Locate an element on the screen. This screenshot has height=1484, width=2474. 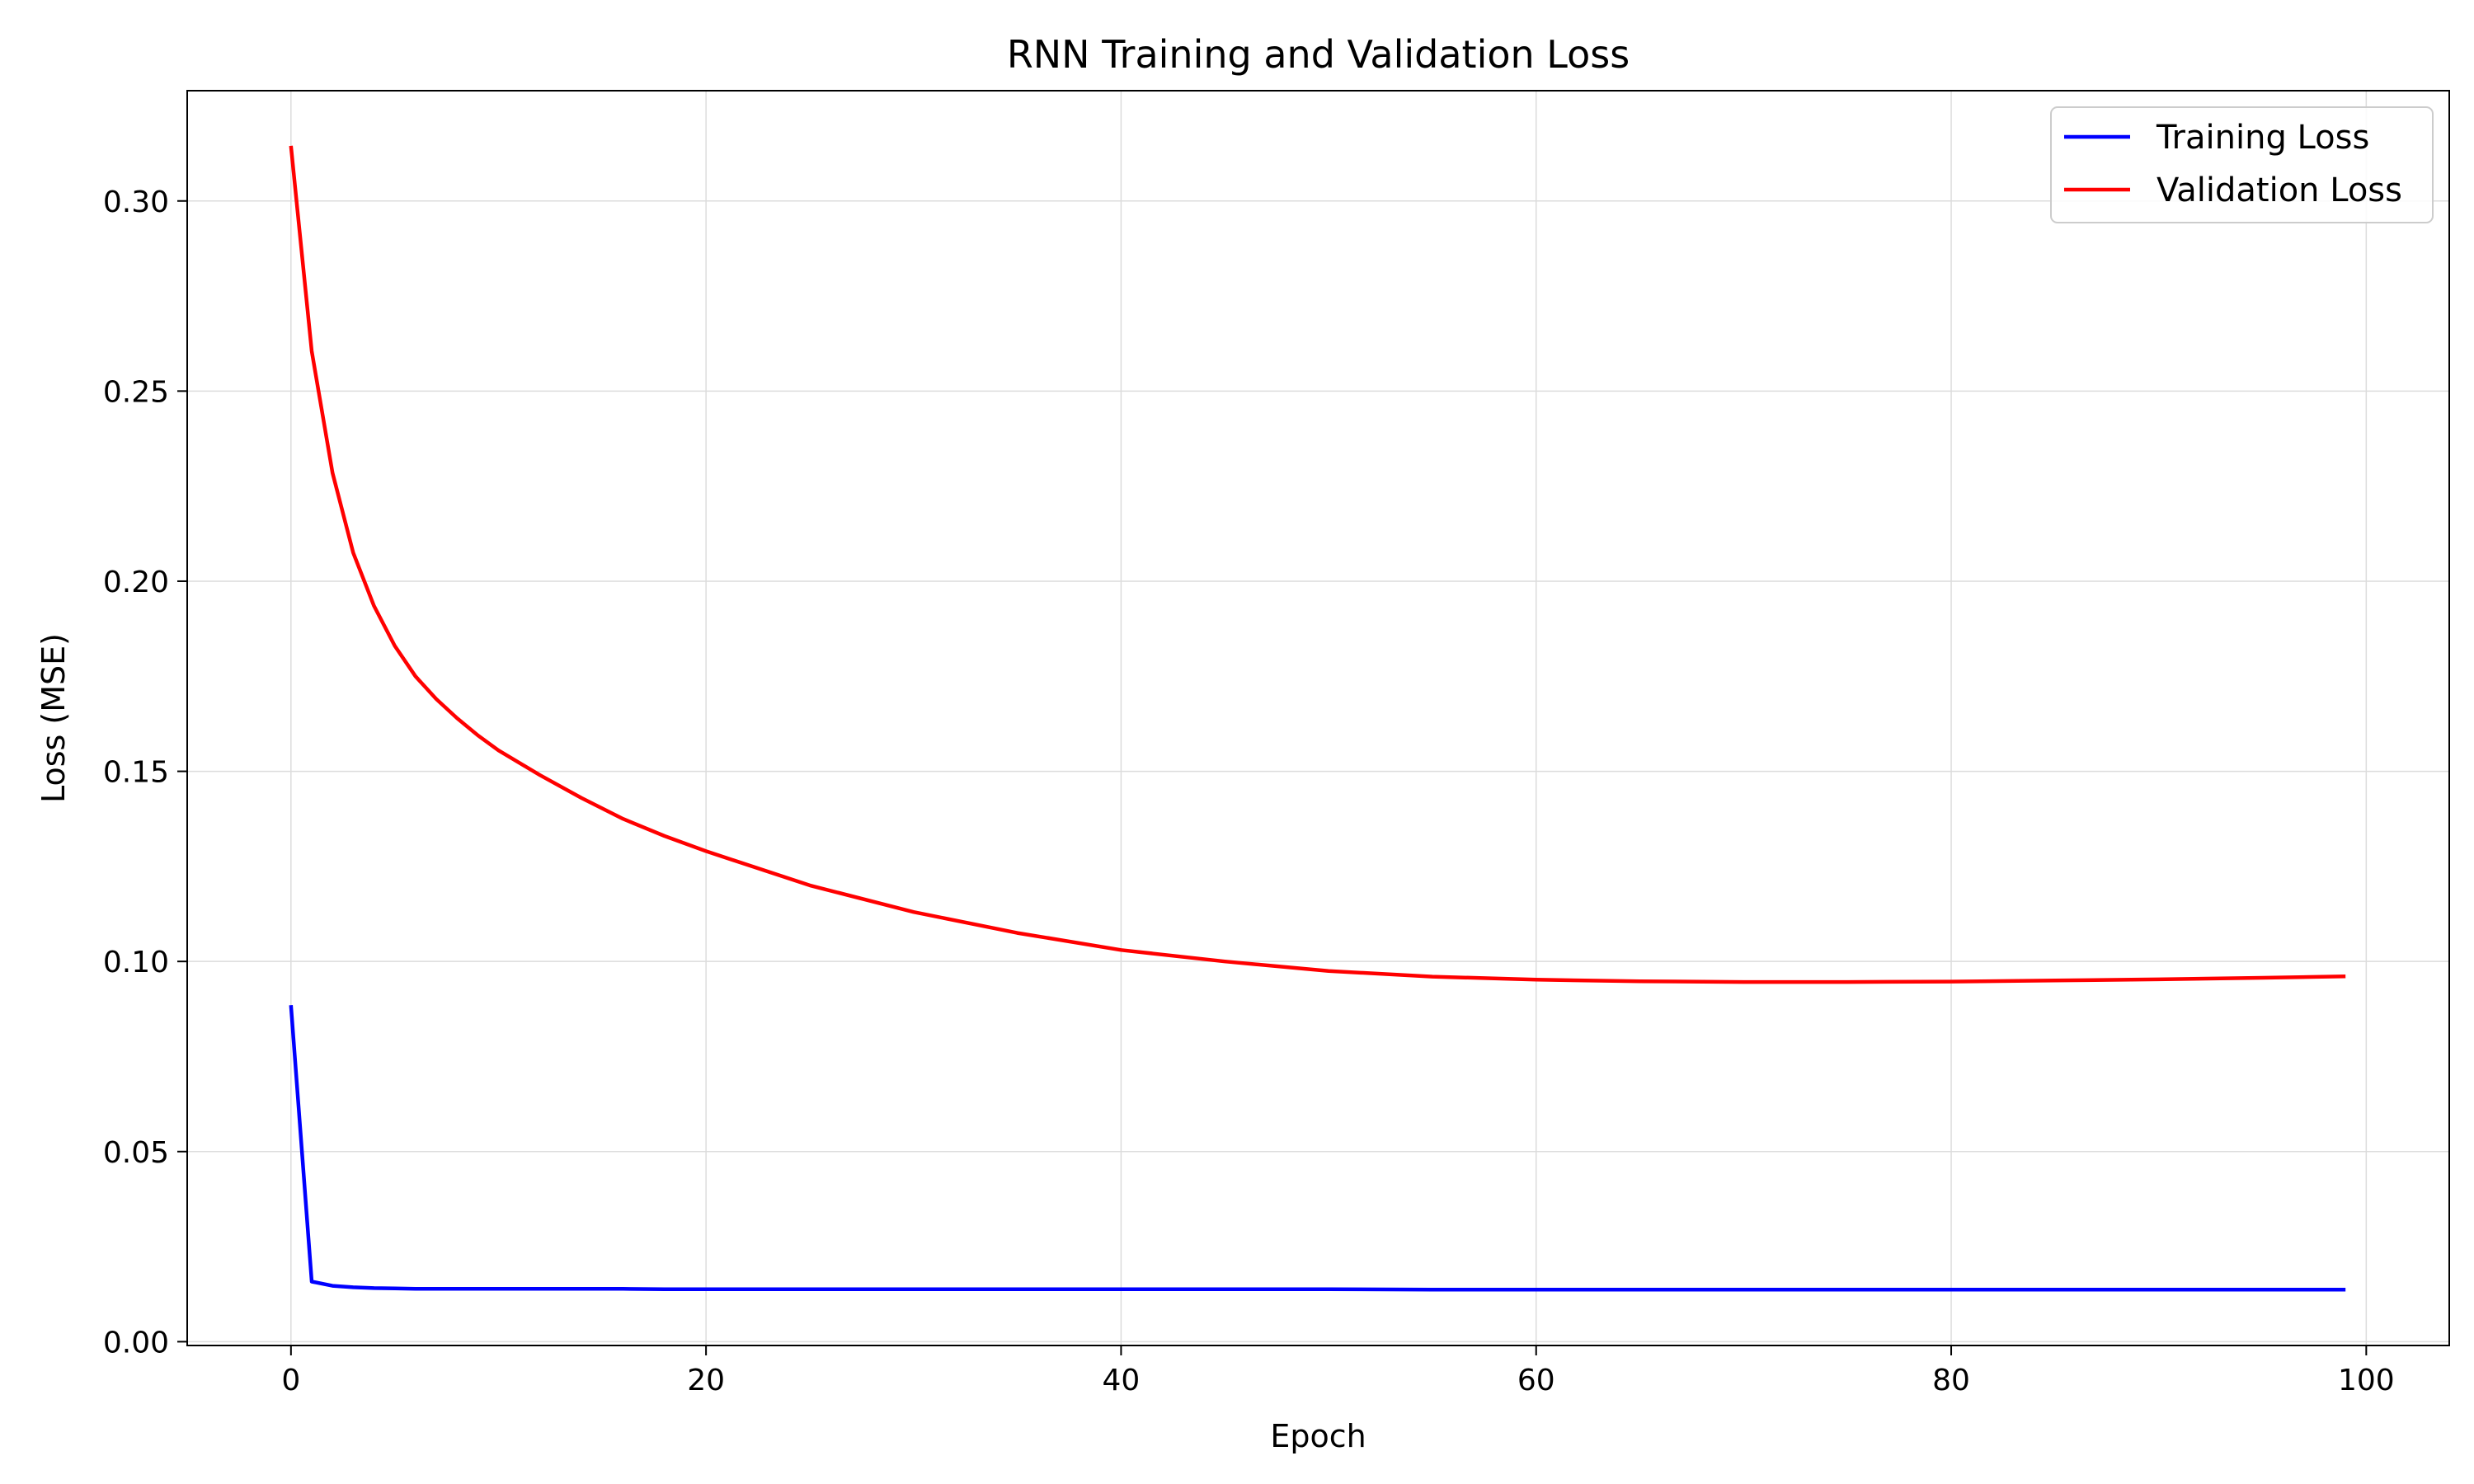
legend-label: Validation Loss is located at coordinates (2279, 190).